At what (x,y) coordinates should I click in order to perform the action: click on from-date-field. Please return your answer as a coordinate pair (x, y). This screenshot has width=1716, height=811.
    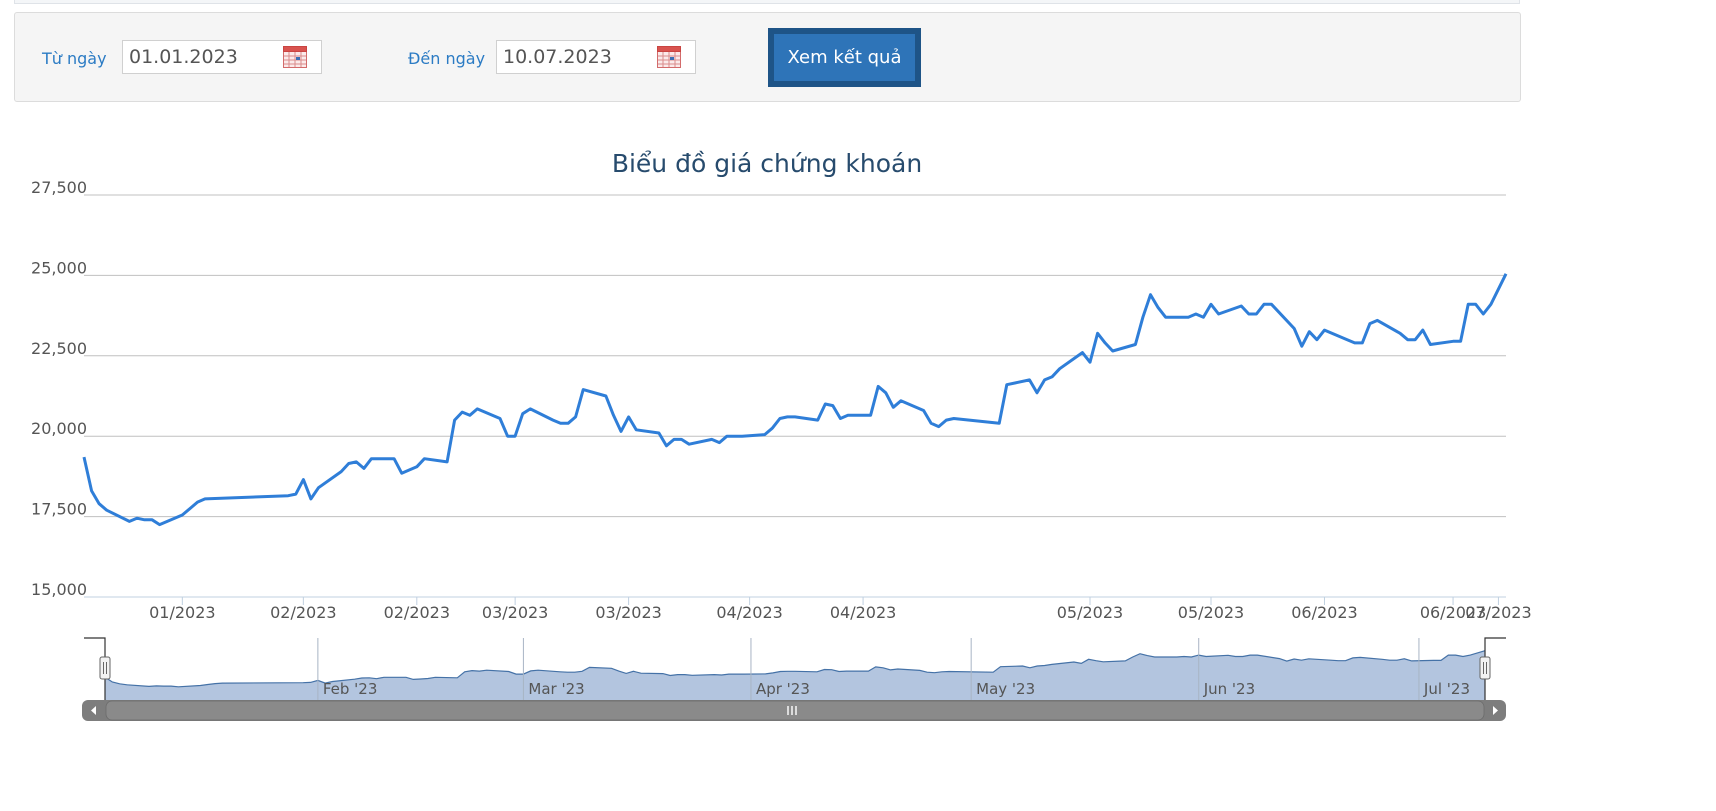
    Looking at the image, I should click on (222, 57).